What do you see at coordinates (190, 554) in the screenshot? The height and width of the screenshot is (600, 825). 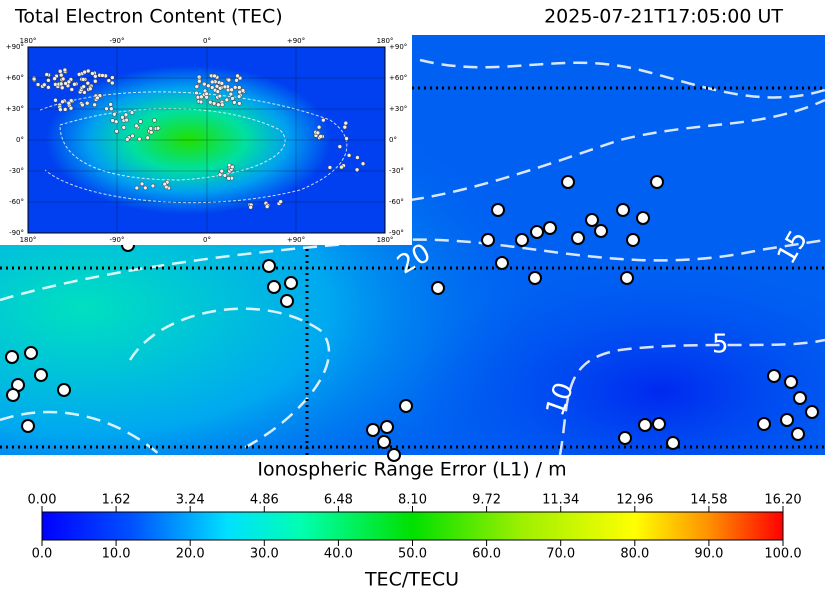 I see `colorbar-bottom-tick: 20.0` at bounding box center [190, 554].